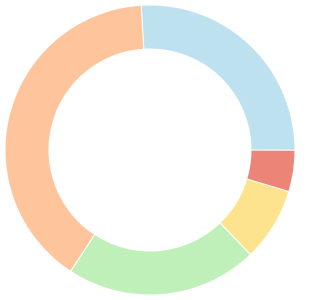 The width and height of the screenshot is (320, 300). Describe the element at coordinates (160, 259) in the screenshot. I see `donut-slice` at that location.